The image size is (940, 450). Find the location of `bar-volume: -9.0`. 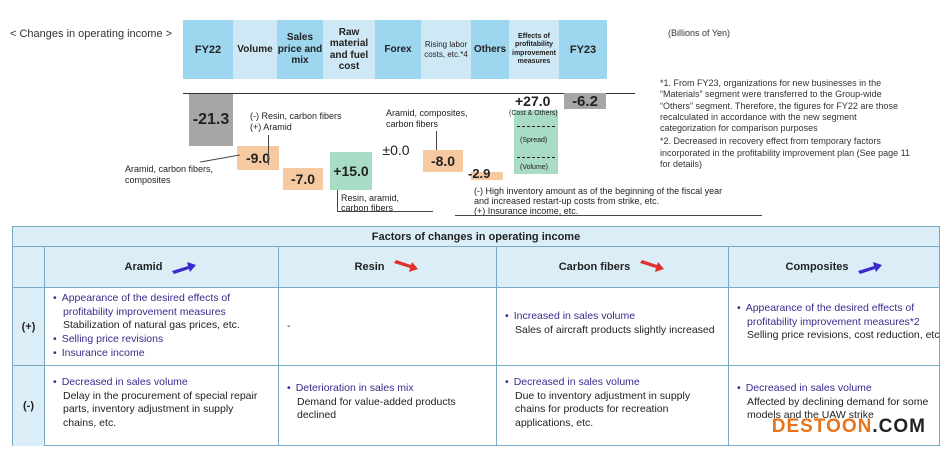

bar-volume: -9.0 is located at coordinates (258, 158).